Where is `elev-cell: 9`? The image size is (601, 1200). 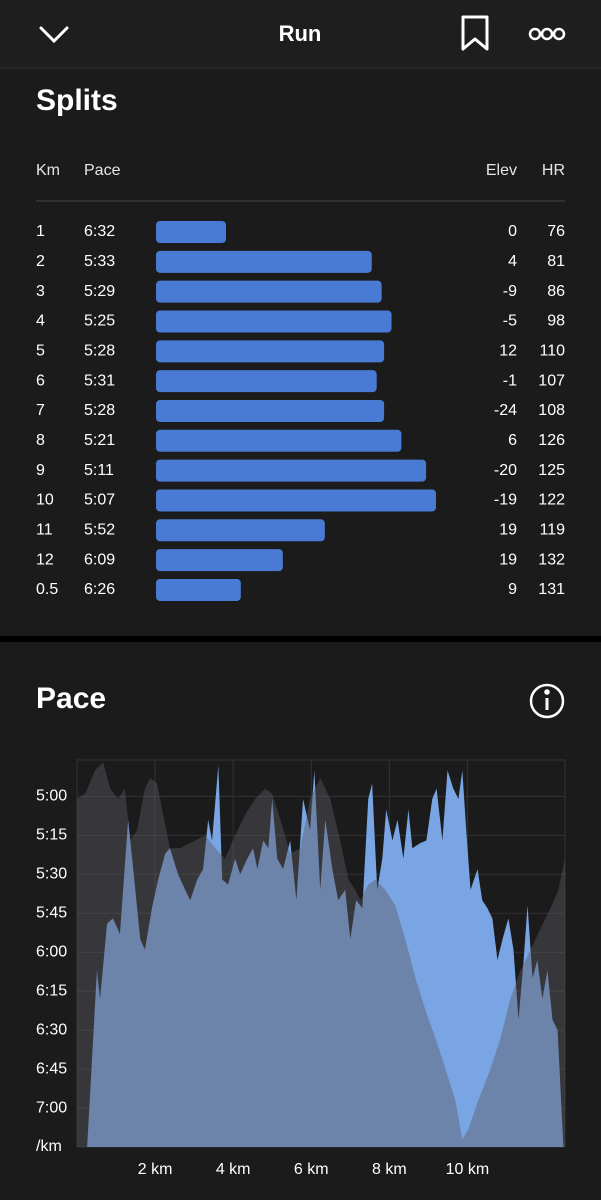
elev-cell: 9 is located at coordinates (512, 589).